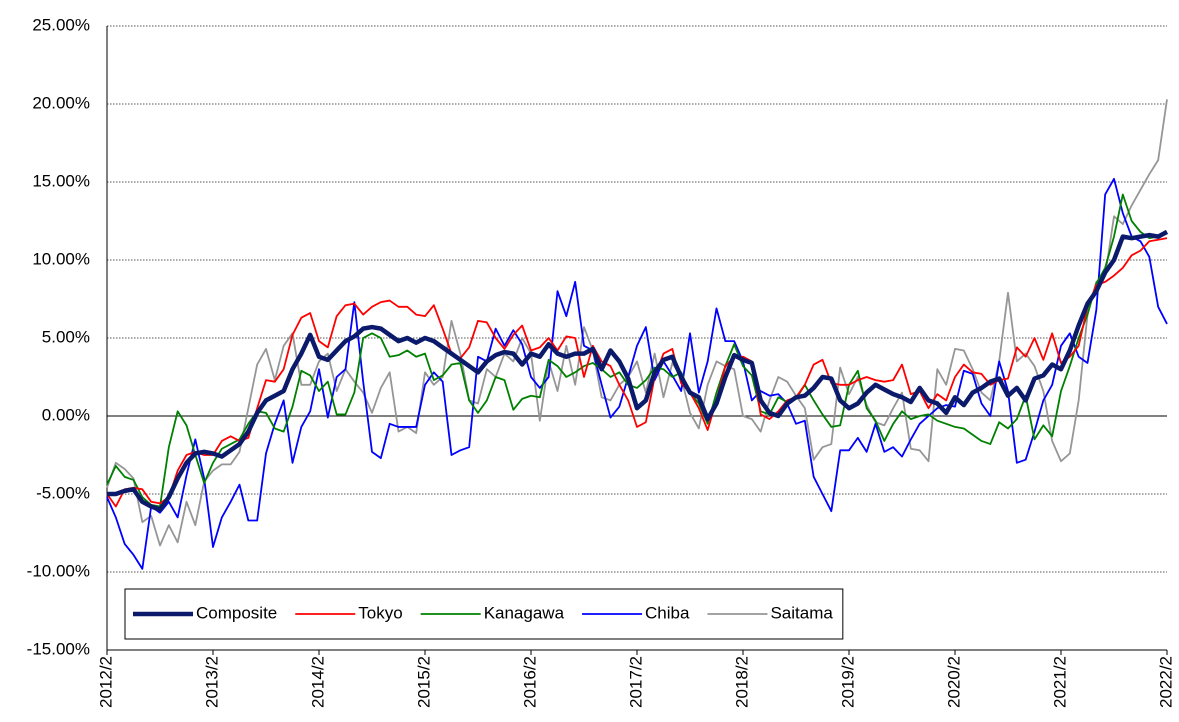 The image size is (1179, 722). Describe the element at coordinates (61, 258) in the screenshot. I see `y-tick-label: 10.00%` at that location.